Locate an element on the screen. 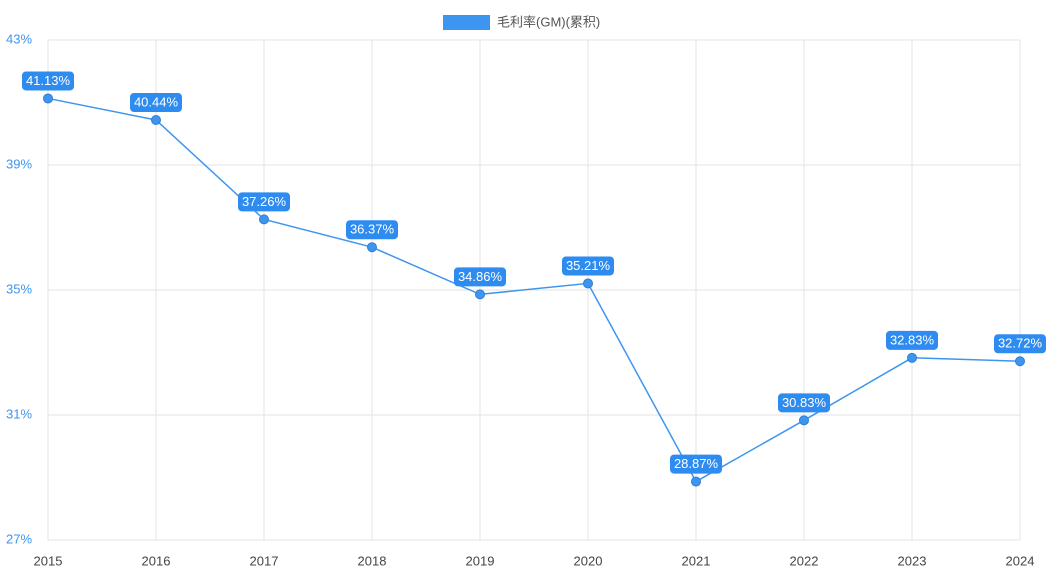 The width and height of the screenshot is (1056, 584). x-tick-label: 2017 is located at coordinates (264, 560).